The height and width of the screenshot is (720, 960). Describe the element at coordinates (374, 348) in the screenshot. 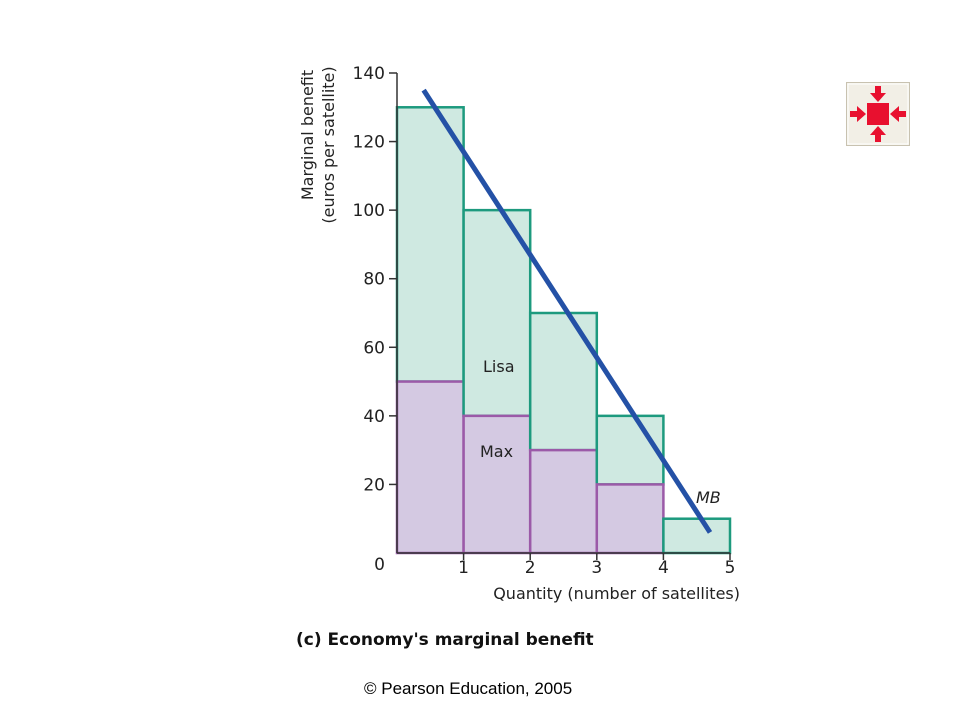

I see `y-tick-label-60: 60` at that location.